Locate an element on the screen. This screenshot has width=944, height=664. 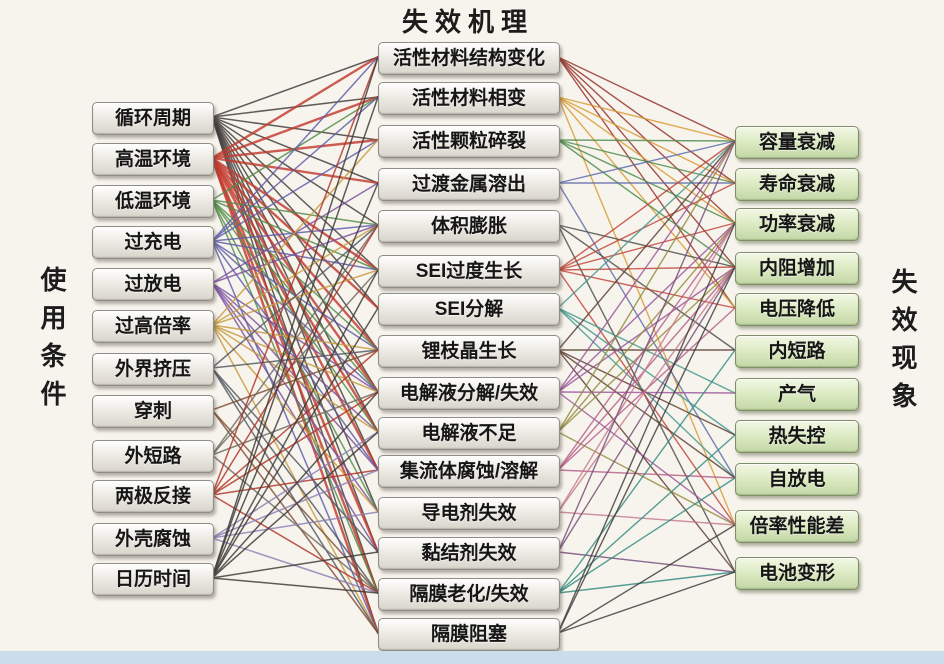
phenomenon-node: 功率衰减 is located at coordinates (797, 224).